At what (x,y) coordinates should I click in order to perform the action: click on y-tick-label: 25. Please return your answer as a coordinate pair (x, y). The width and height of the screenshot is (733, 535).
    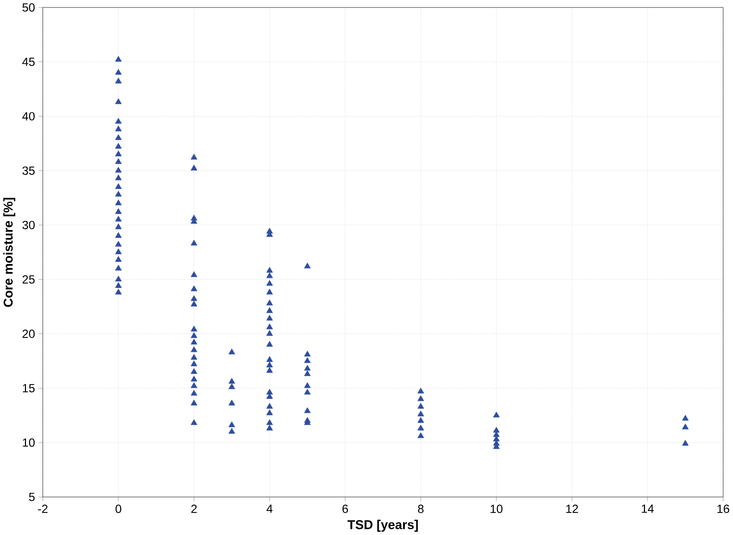
    Looking at the image, I should click on (28, 279).